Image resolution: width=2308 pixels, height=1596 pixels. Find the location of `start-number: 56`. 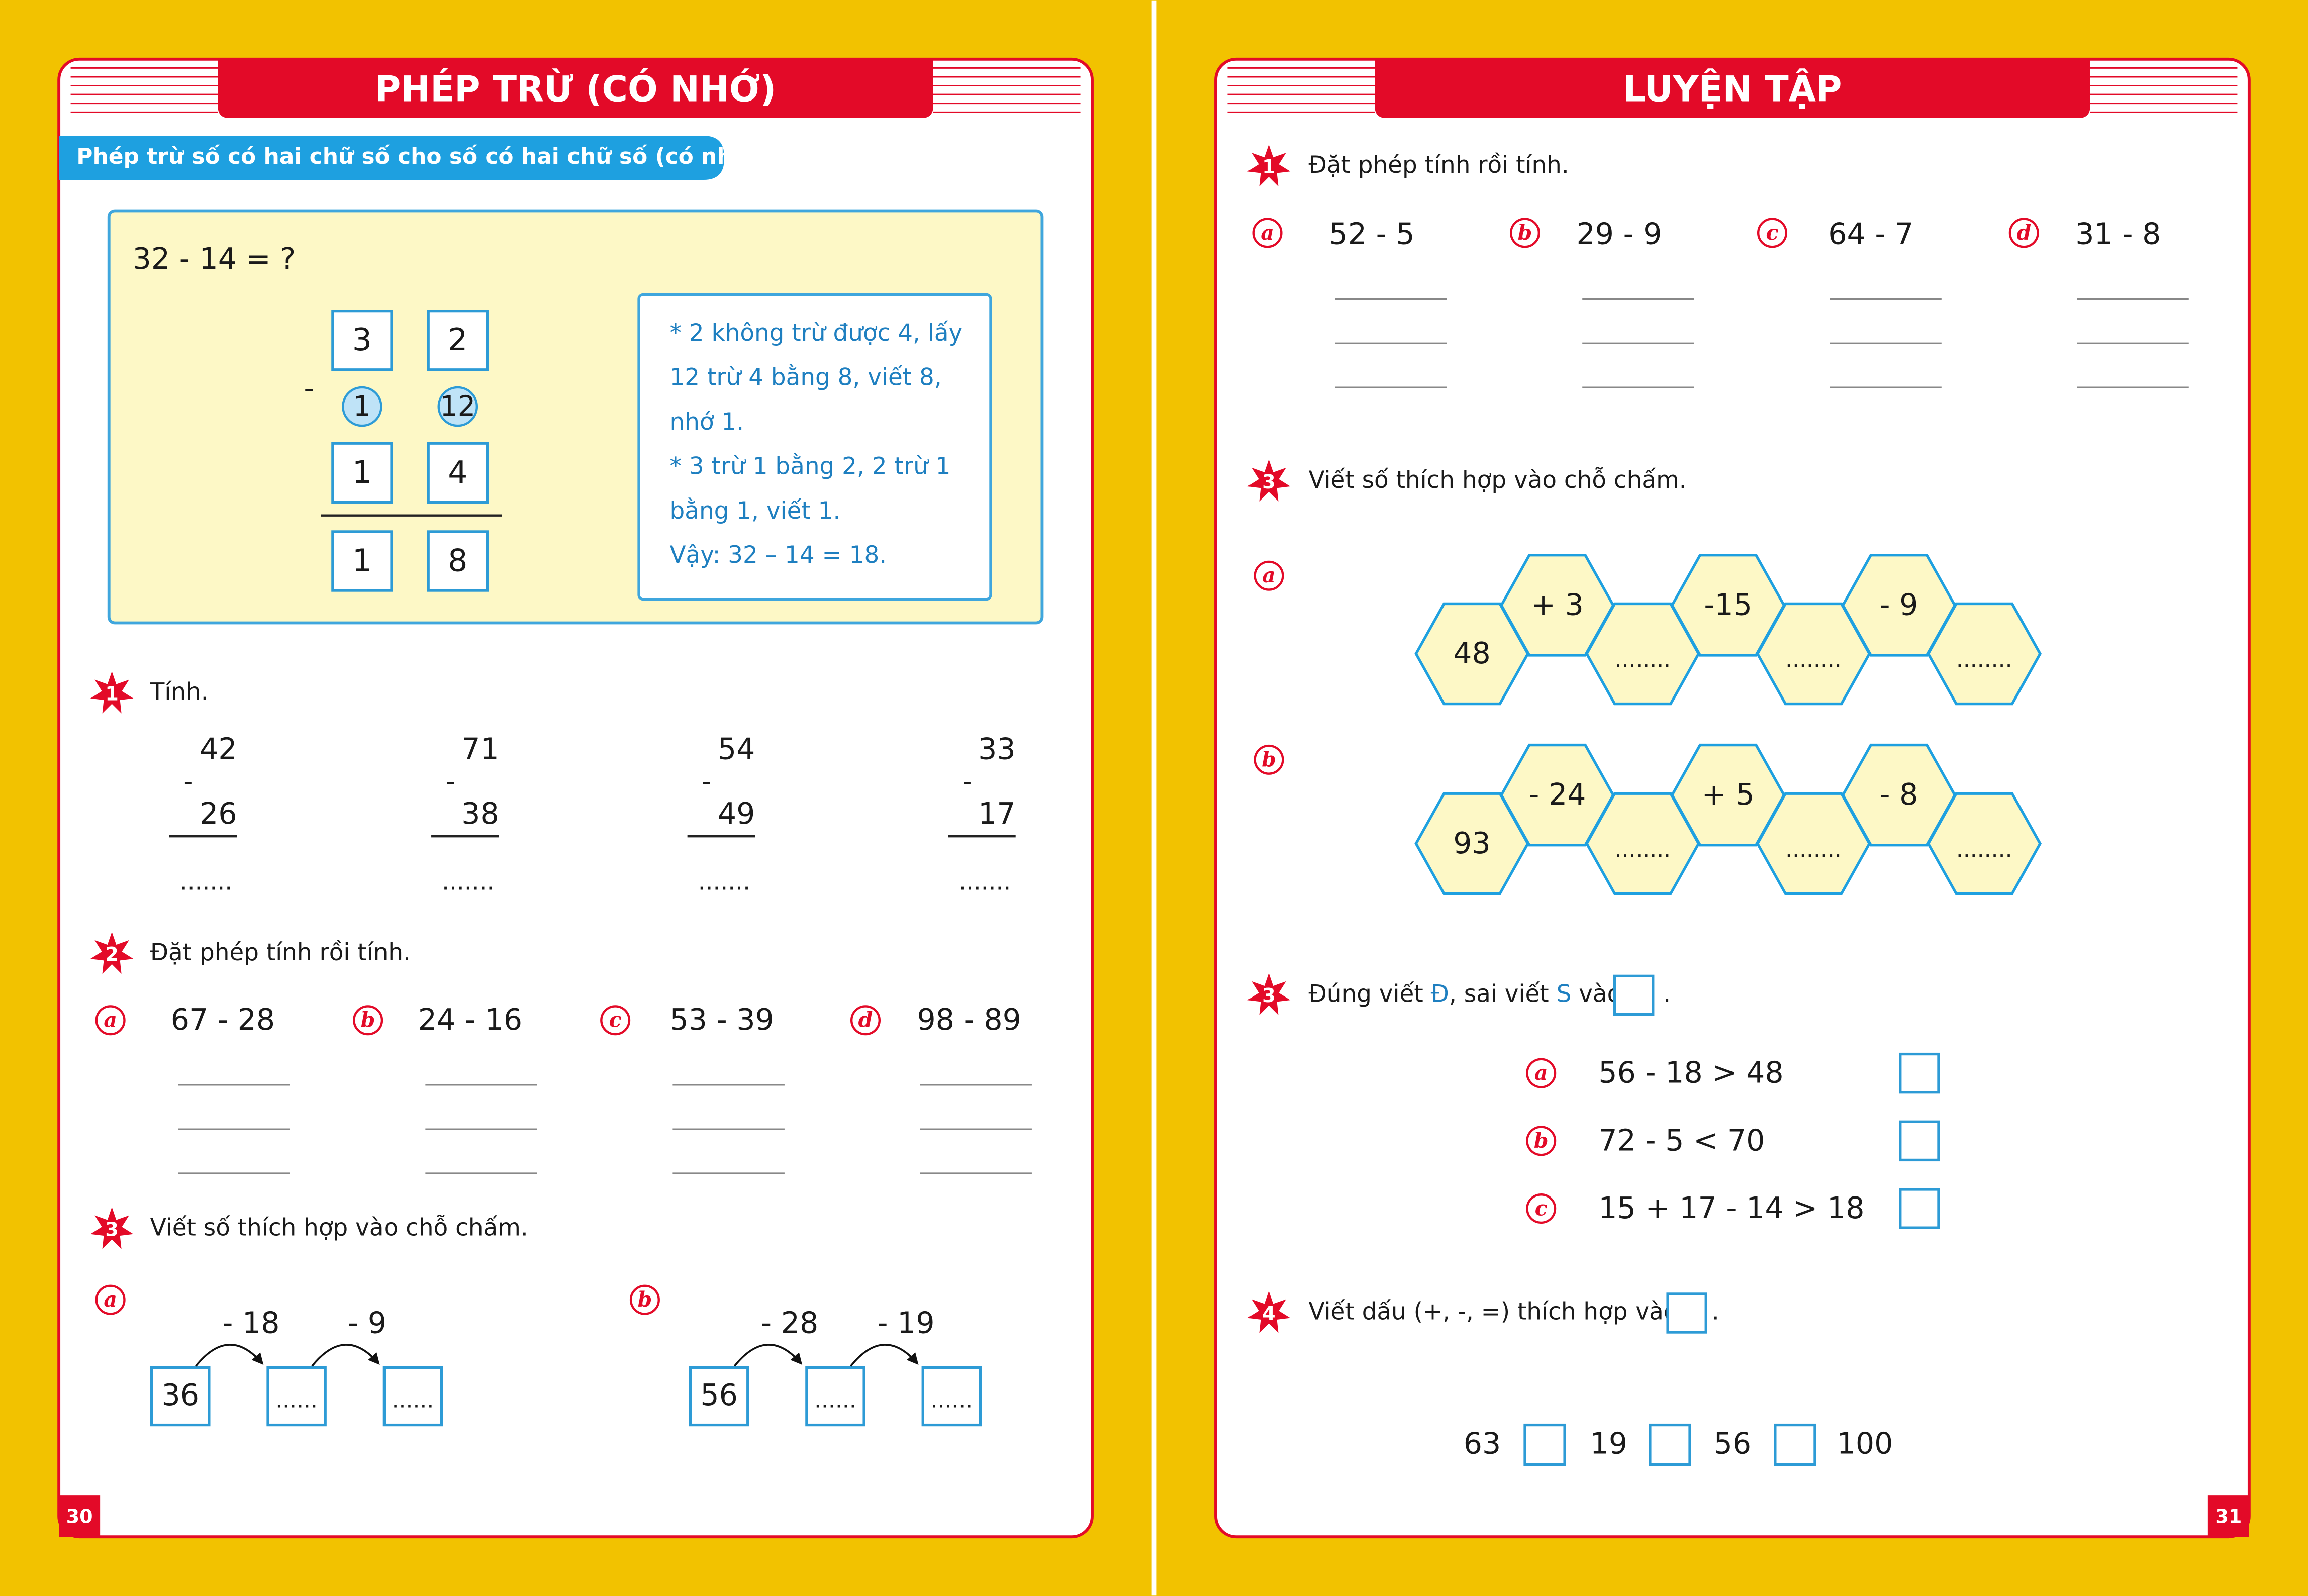

start-number: 56 is located at coordinates (719, 1395).